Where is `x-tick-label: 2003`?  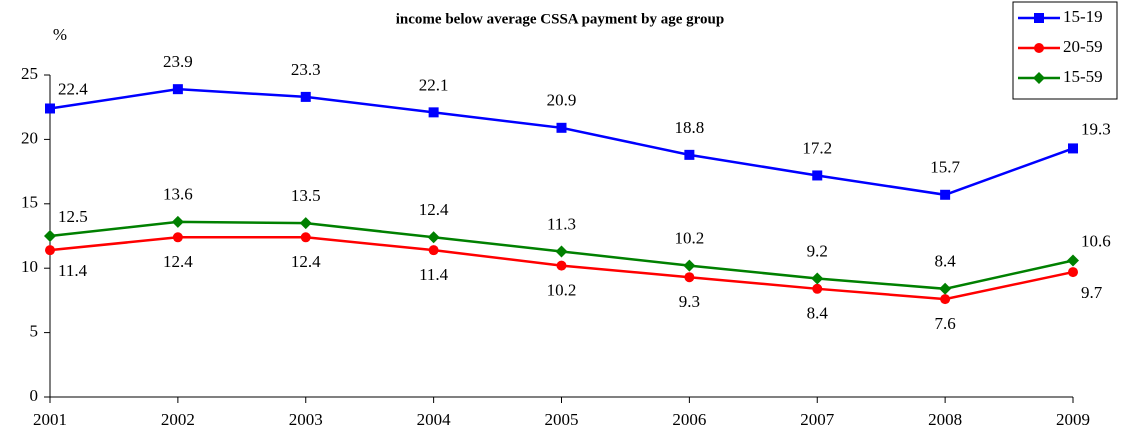 x-tick-label: 2003 is located at coordinates (306, 419).